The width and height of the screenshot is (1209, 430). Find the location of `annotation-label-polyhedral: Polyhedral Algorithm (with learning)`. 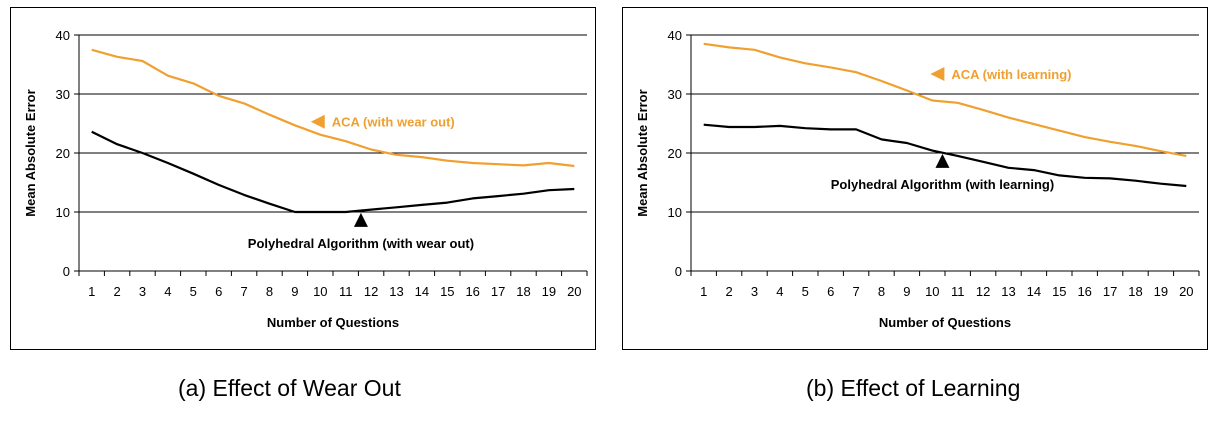

annotation-label-polyhedral: Polyhedral Algorithm (with learning) is located at coordinates (942, 184).